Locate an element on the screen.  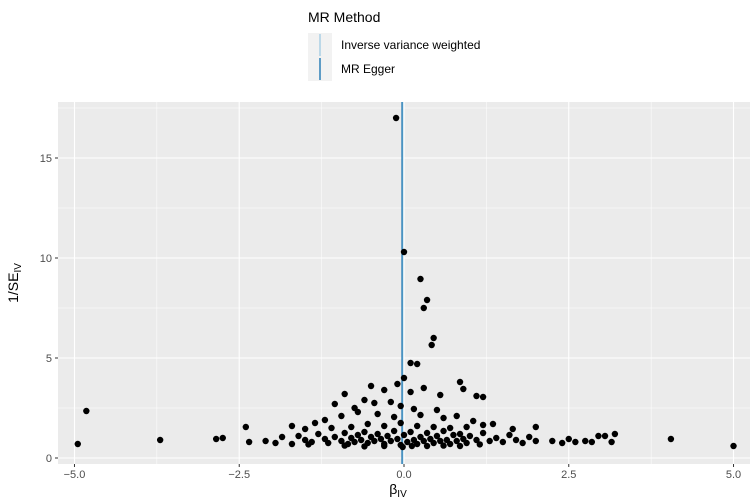
x-axis-title: βIV is located at coordinates (398, 490).